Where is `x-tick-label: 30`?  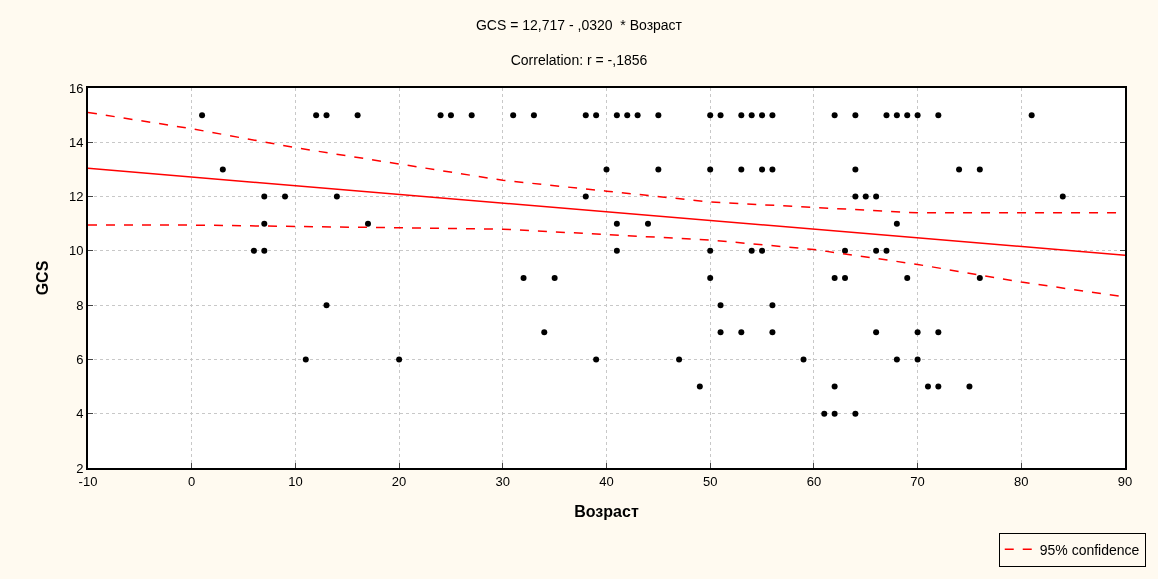
x-tick-label: 30 is located at coordinates (503, 481).